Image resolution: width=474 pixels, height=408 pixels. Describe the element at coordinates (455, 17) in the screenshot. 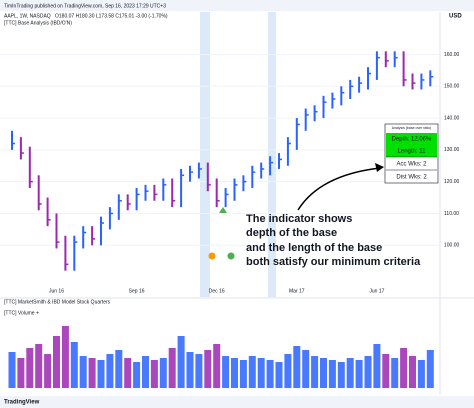

I see `currency: USD` at that location.